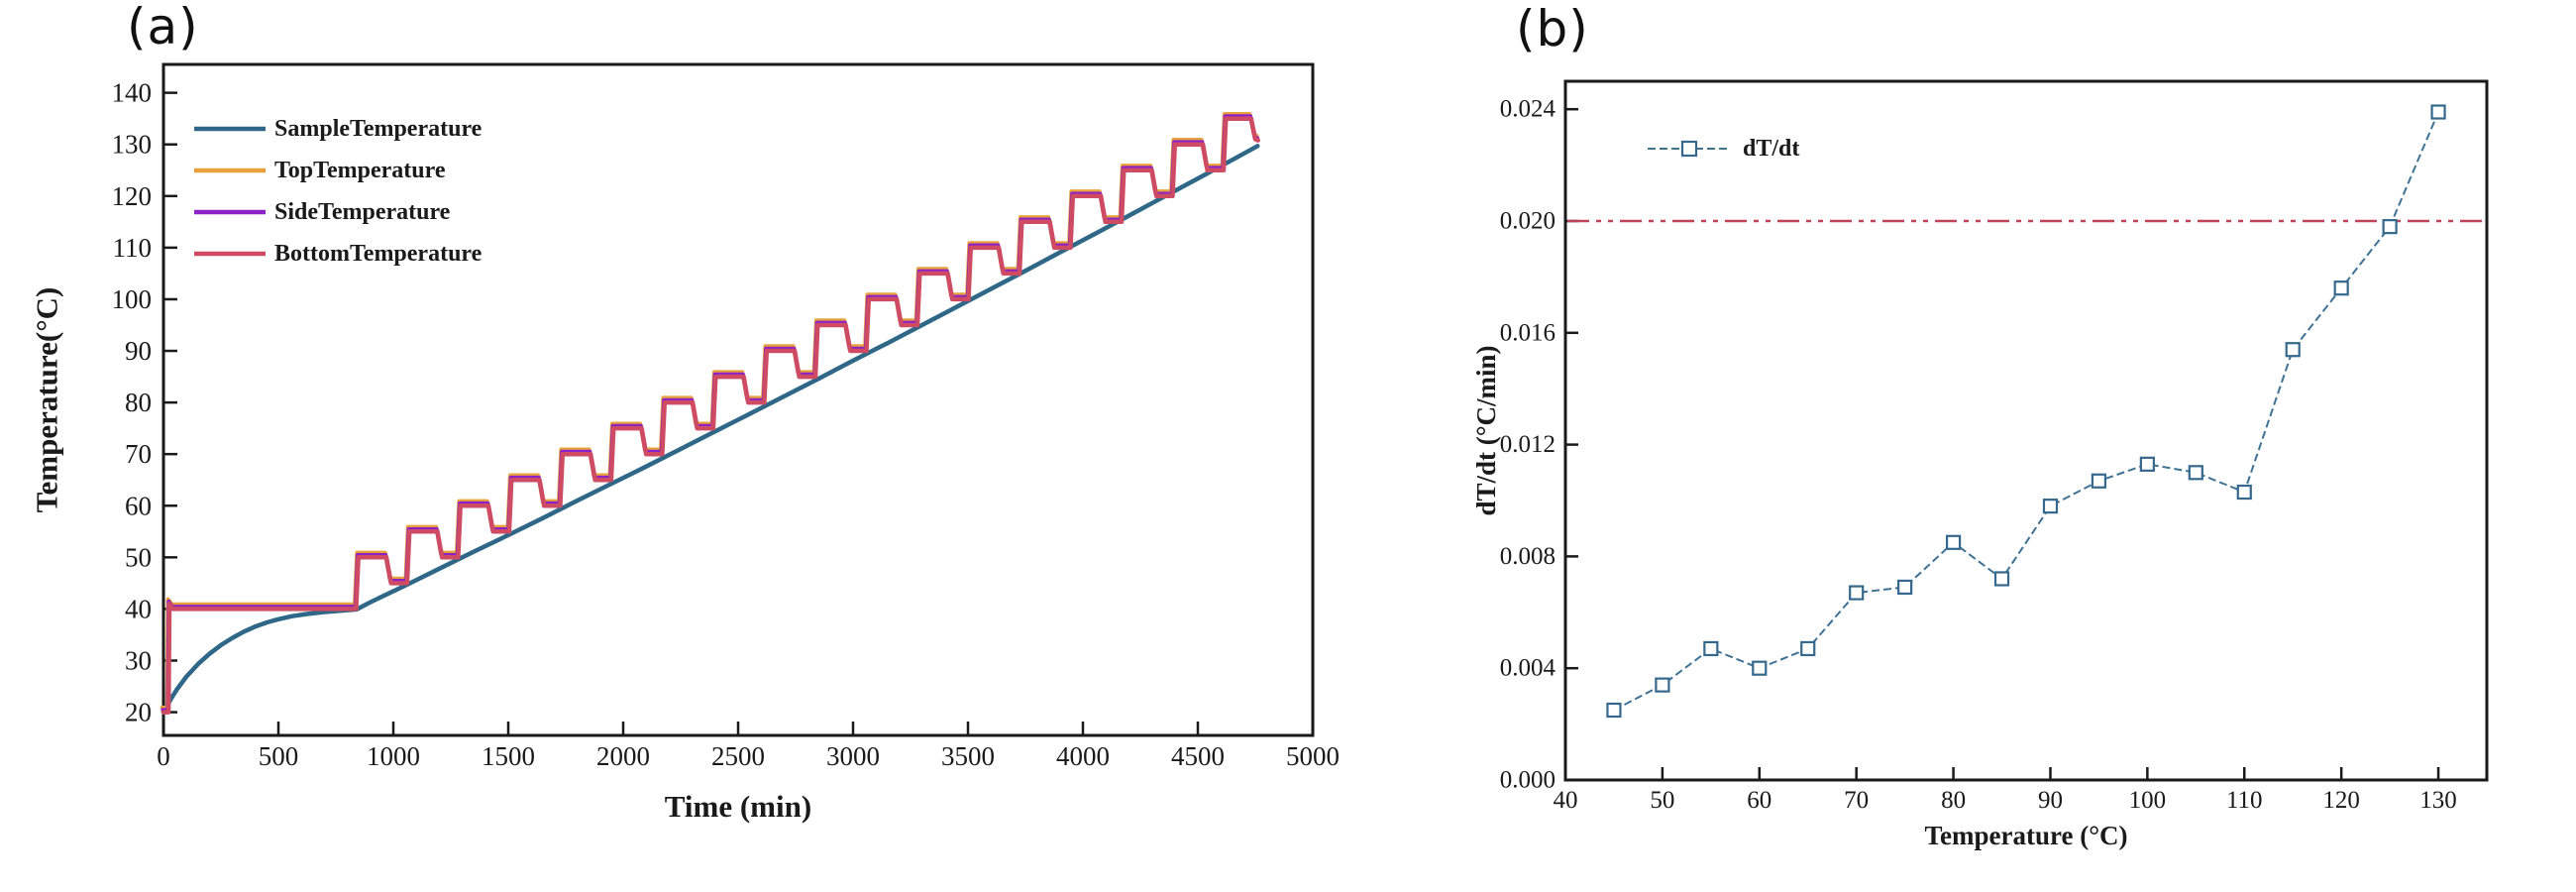 The height and width of the screenshot is (892, 2576). Describe the element at coordinates (47, 400) in the screenshot. I see `y-axis-title-a: Temperature(°C)` at that location.